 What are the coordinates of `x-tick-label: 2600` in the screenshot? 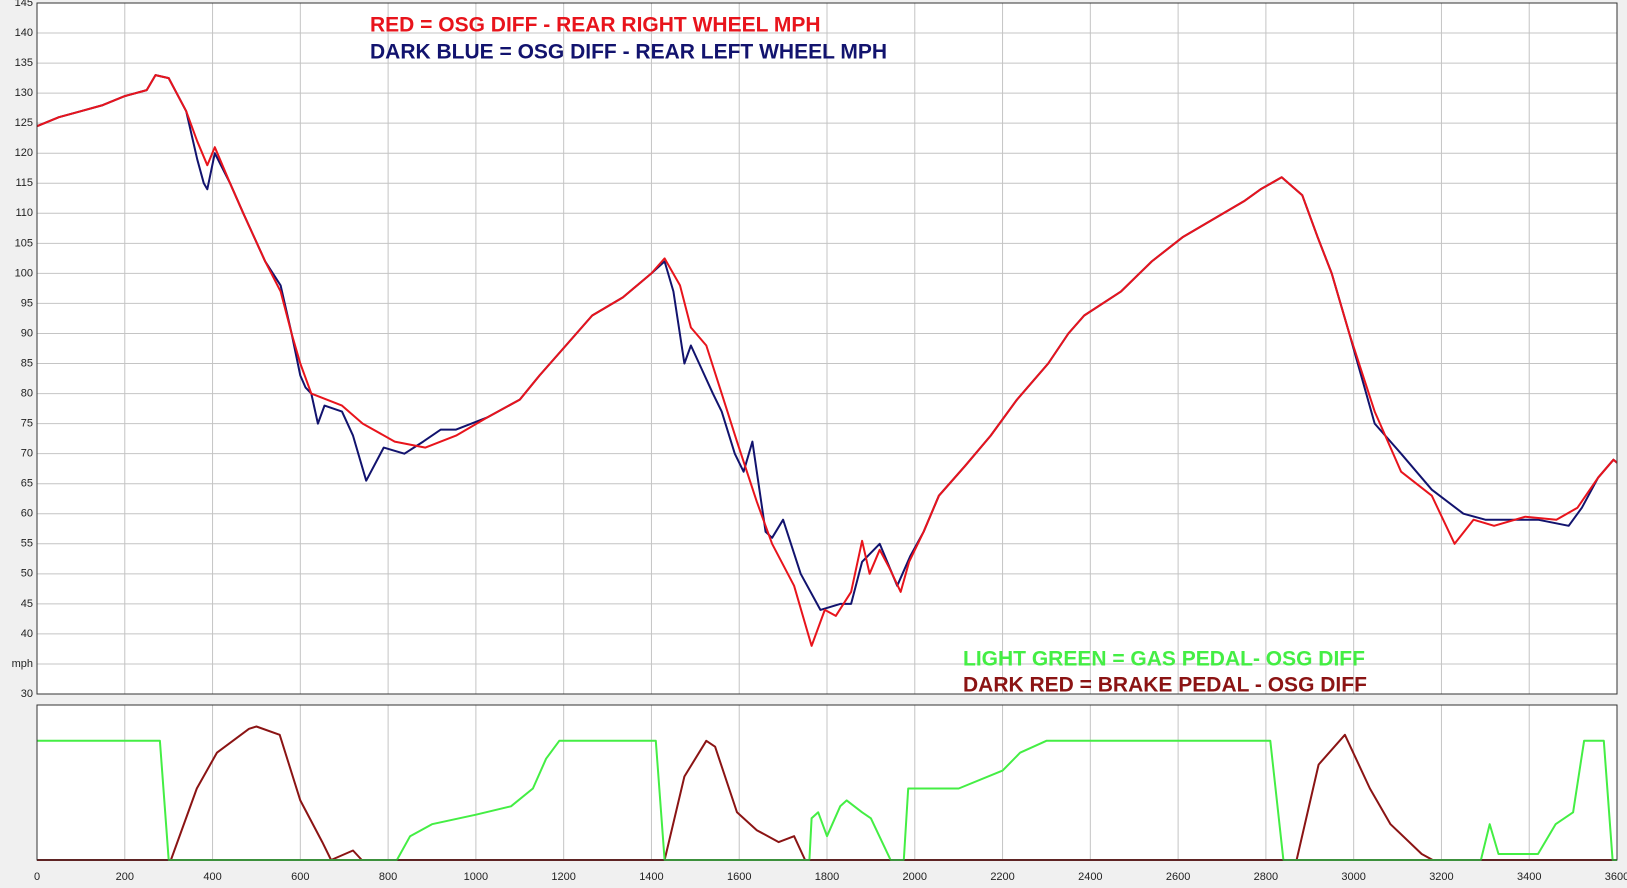 It's located at (1178, 877).